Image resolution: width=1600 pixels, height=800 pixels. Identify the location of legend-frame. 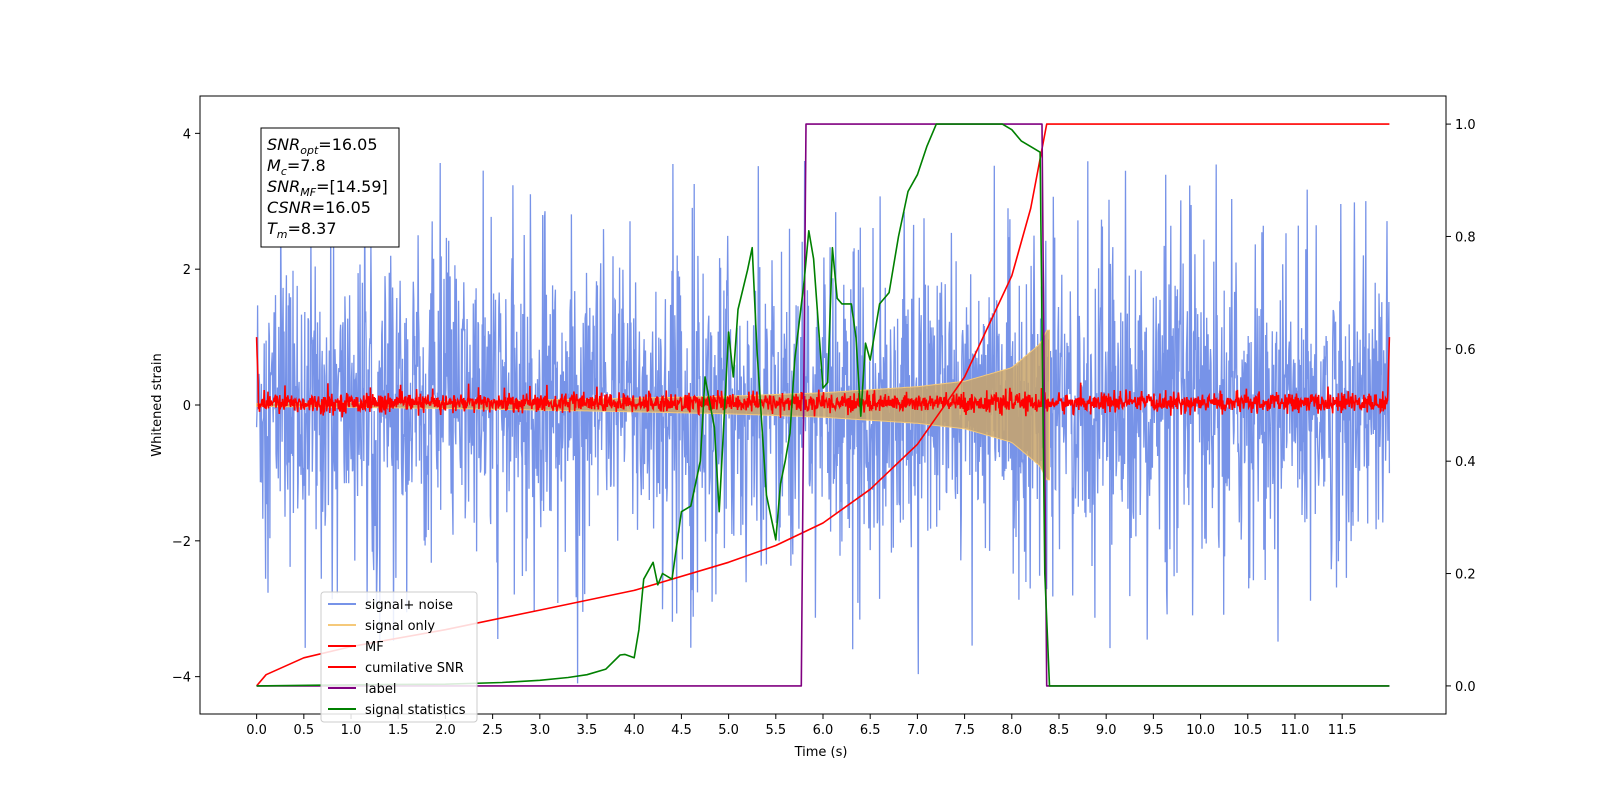
(399, 657).